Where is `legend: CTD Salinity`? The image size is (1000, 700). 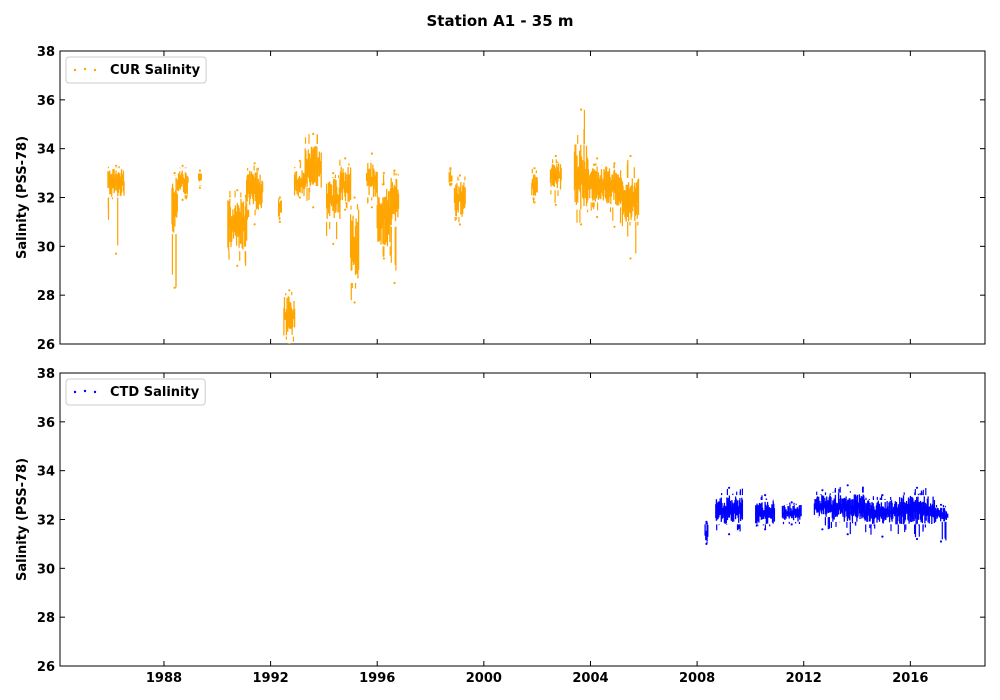 legend: CTD Salinity is located at coordinates (135, 392).